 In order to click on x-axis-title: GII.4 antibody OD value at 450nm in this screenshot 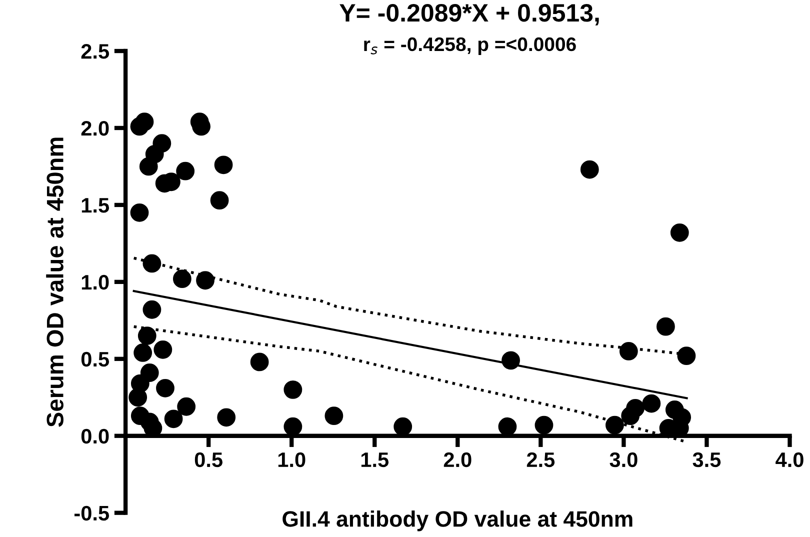, I will do `click(457, 521)`.